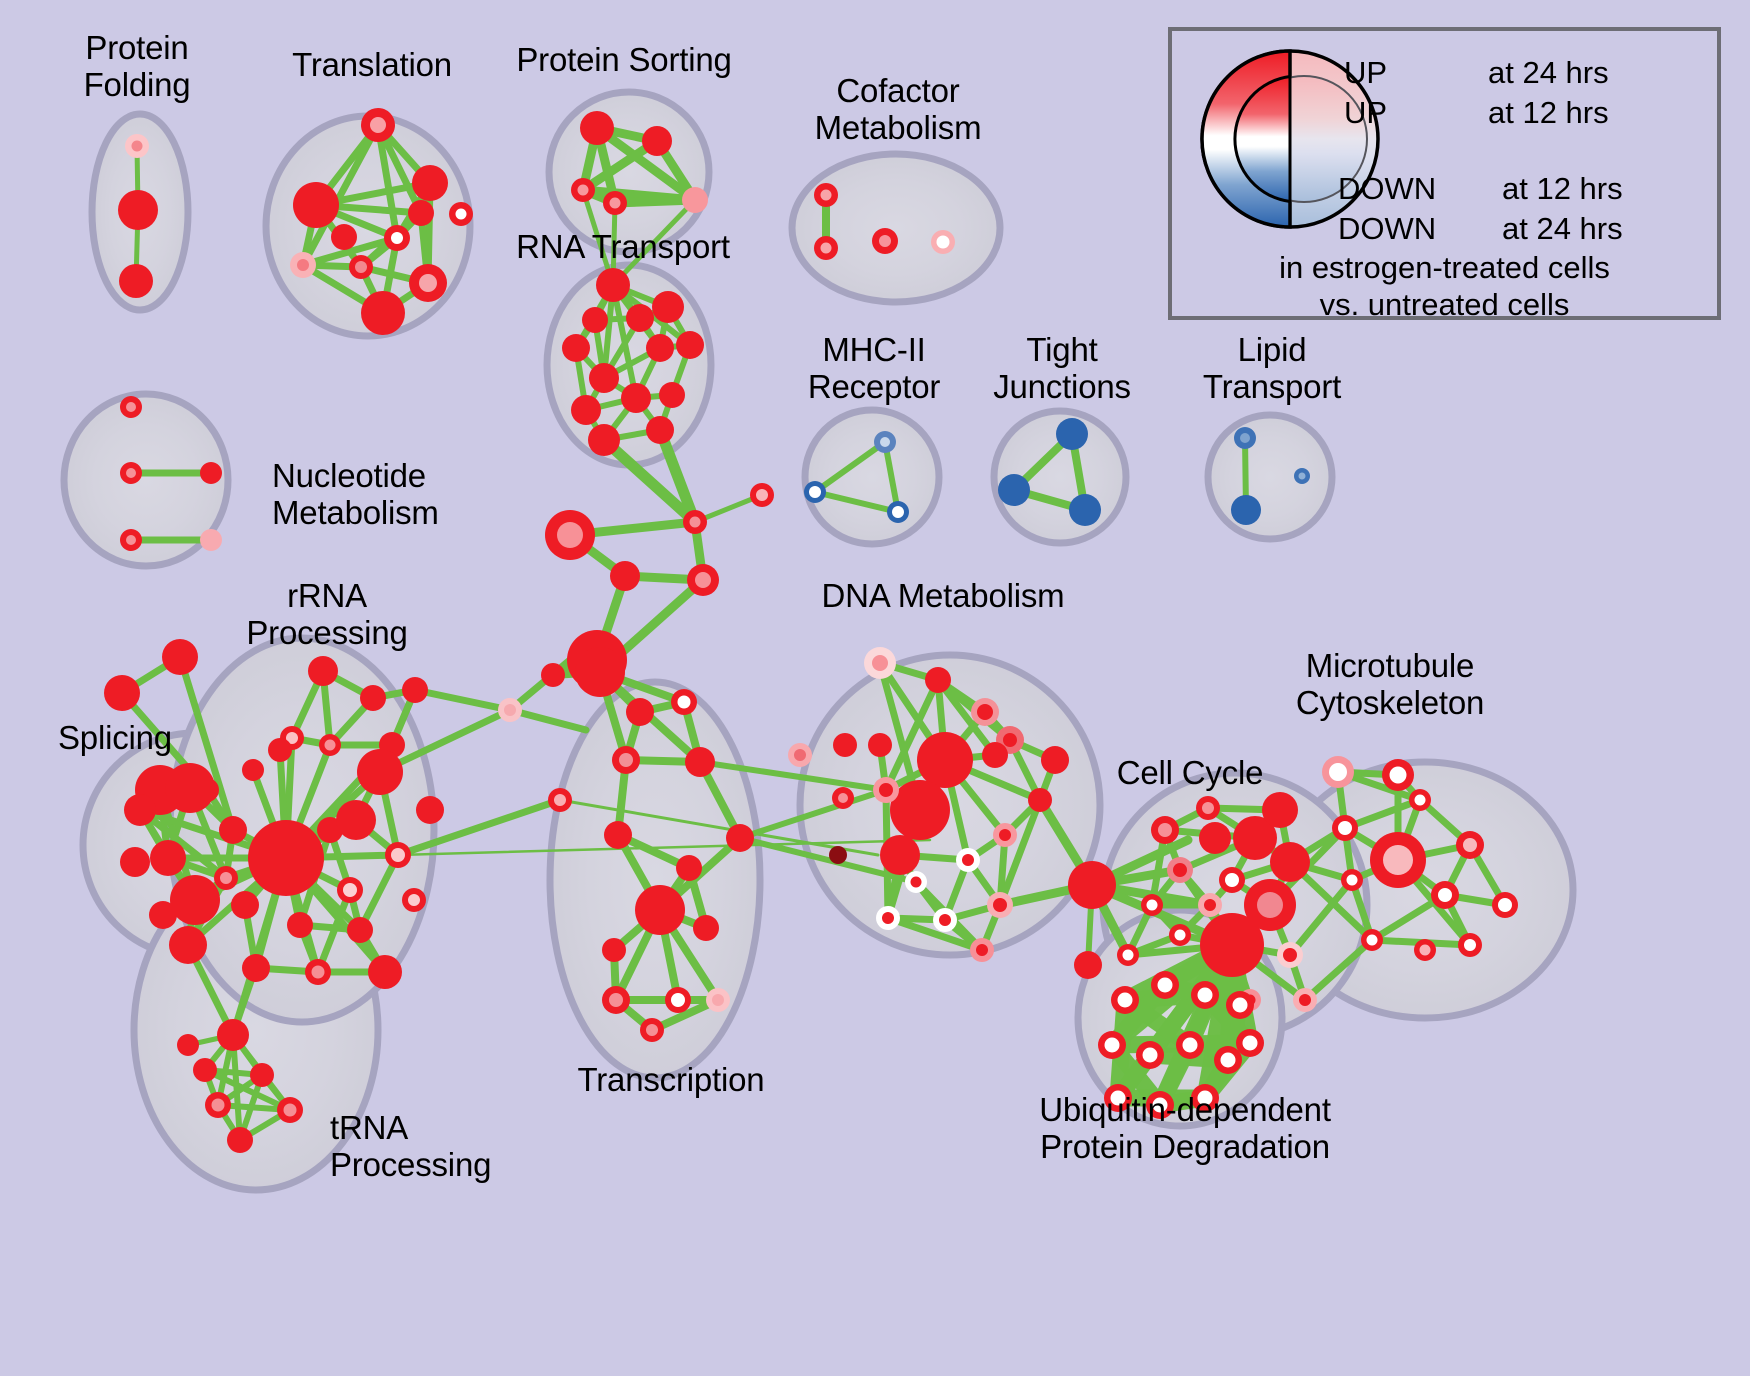 This screenshot has width=1750, height=1376. Describe the element at coordinates (411, 1146) in the screenshot. I see `cluster-label-trna-processing: tRNA Processing` at that location.